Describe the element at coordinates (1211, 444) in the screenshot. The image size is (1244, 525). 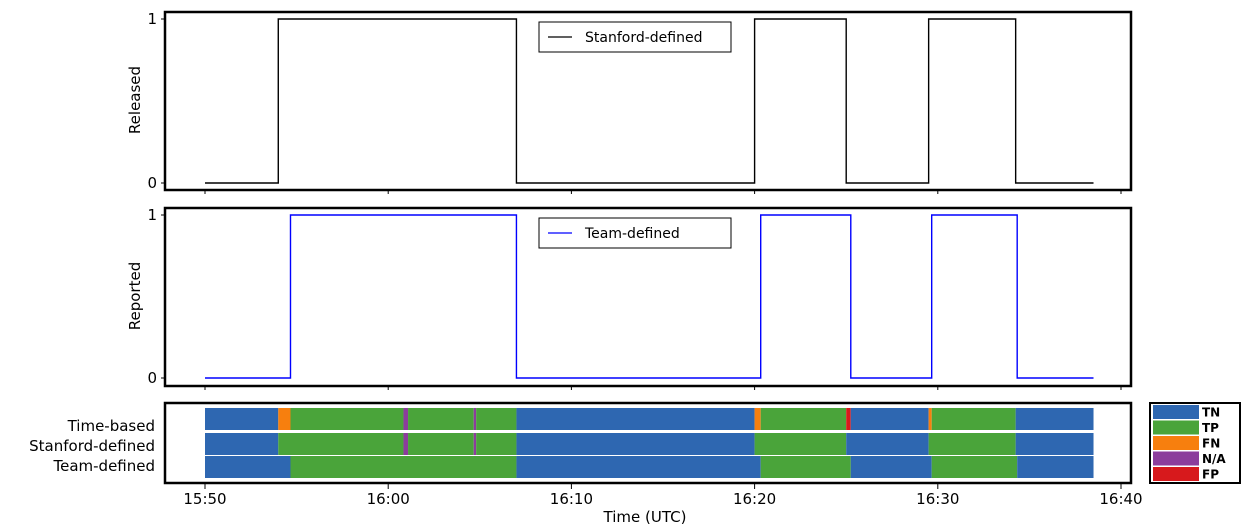
I see `legend-label-fn: FN` at that location.